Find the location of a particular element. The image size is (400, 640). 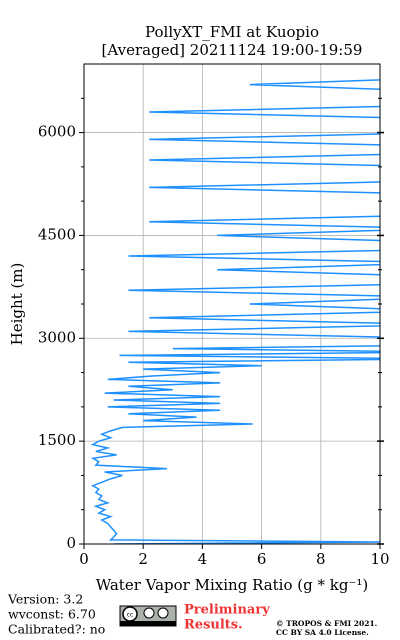

chart-title: PollyXT_FMI at Kuopio is located at coordinates (232, 32).